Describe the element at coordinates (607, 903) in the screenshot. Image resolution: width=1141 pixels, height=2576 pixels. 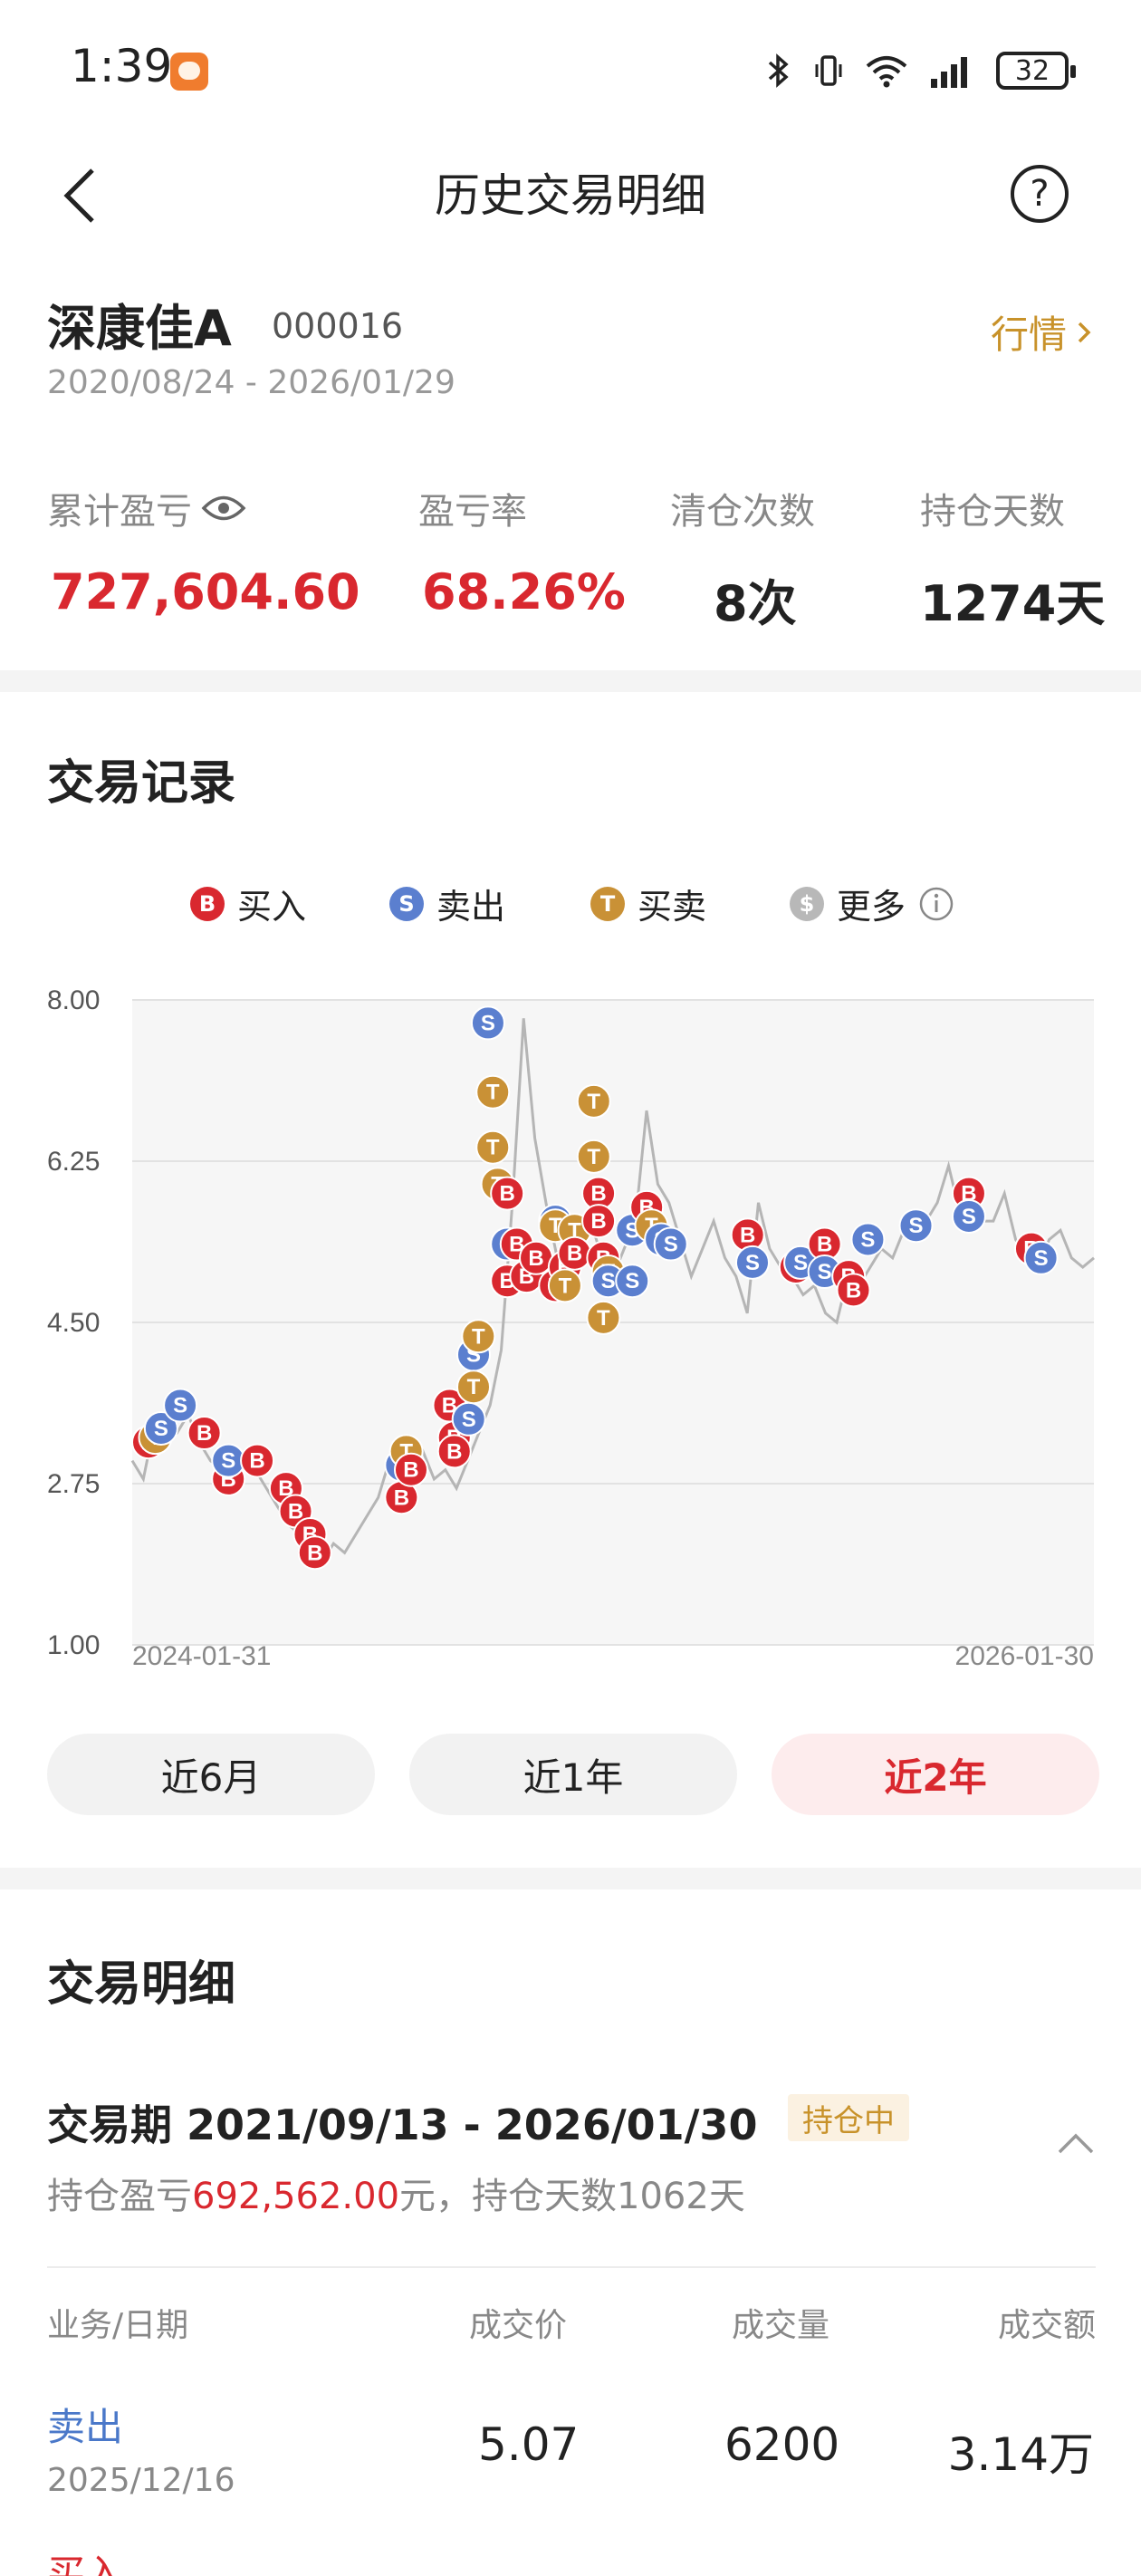
I see `trade-marker-icon: T` at that location.